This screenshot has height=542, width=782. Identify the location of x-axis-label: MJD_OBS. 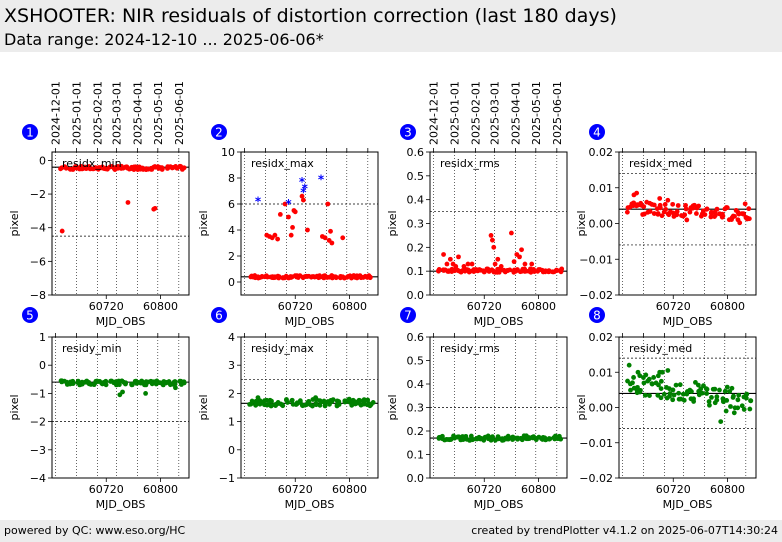
(310, 504).